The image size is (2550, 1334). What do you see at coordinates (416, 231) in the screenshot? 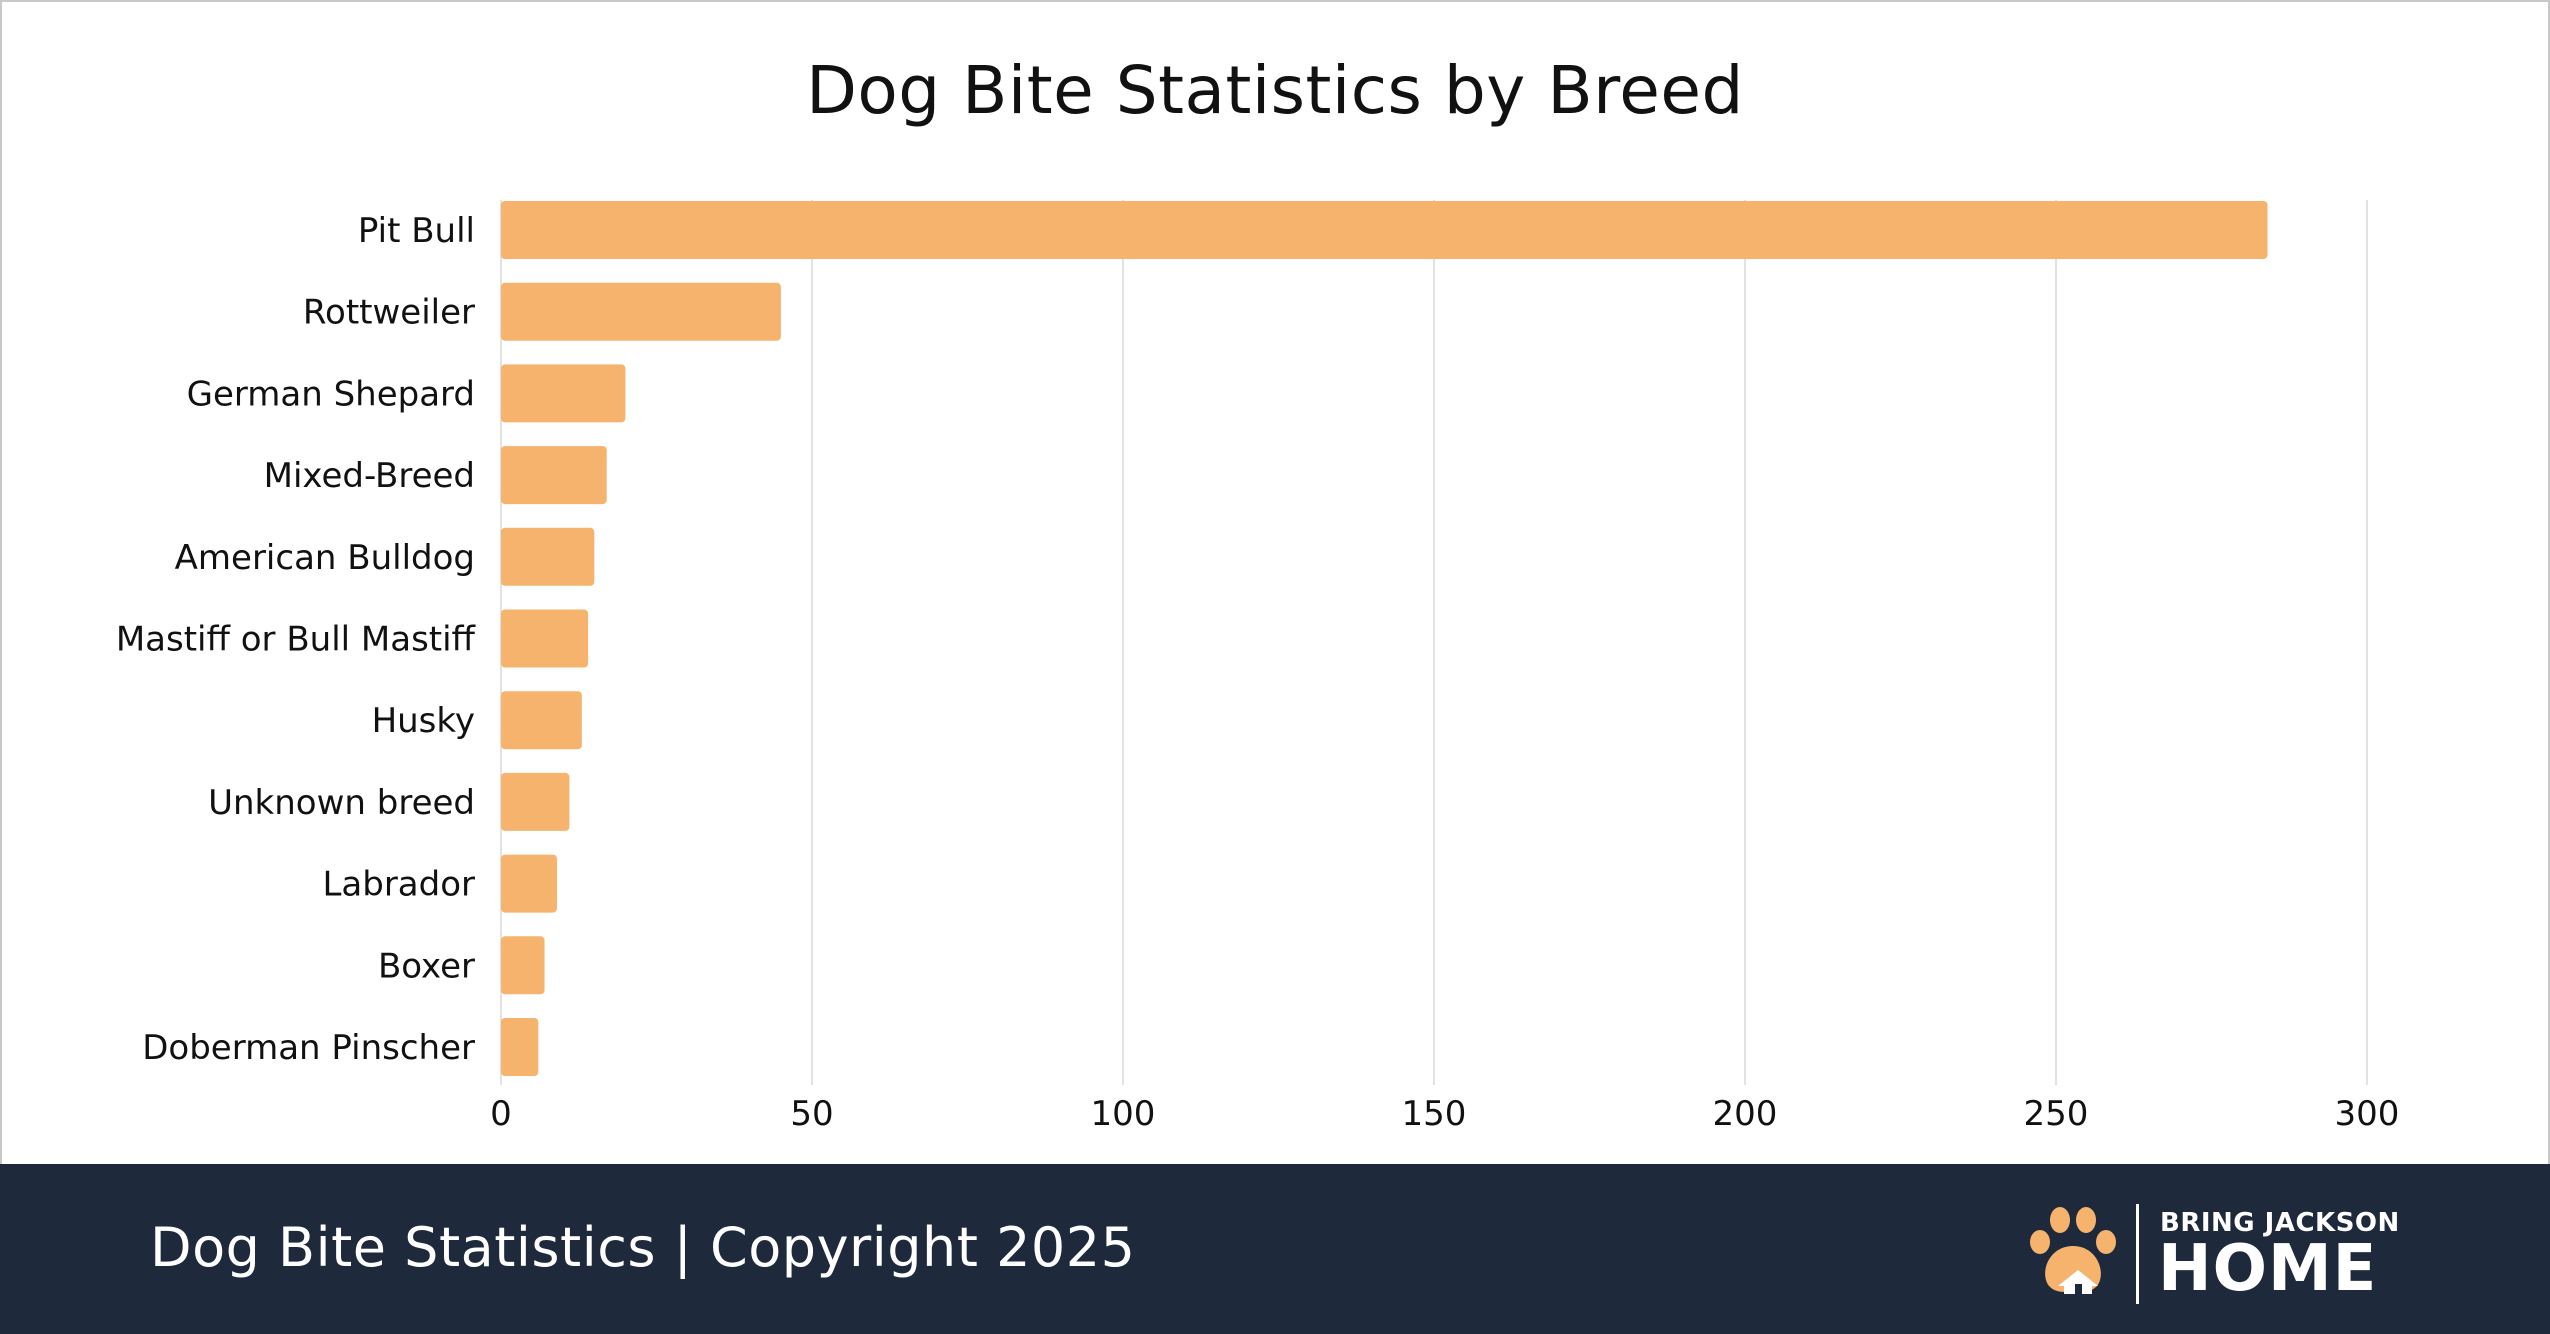
I see `category-label: Pit Bull` at bounding box center [416, 231].